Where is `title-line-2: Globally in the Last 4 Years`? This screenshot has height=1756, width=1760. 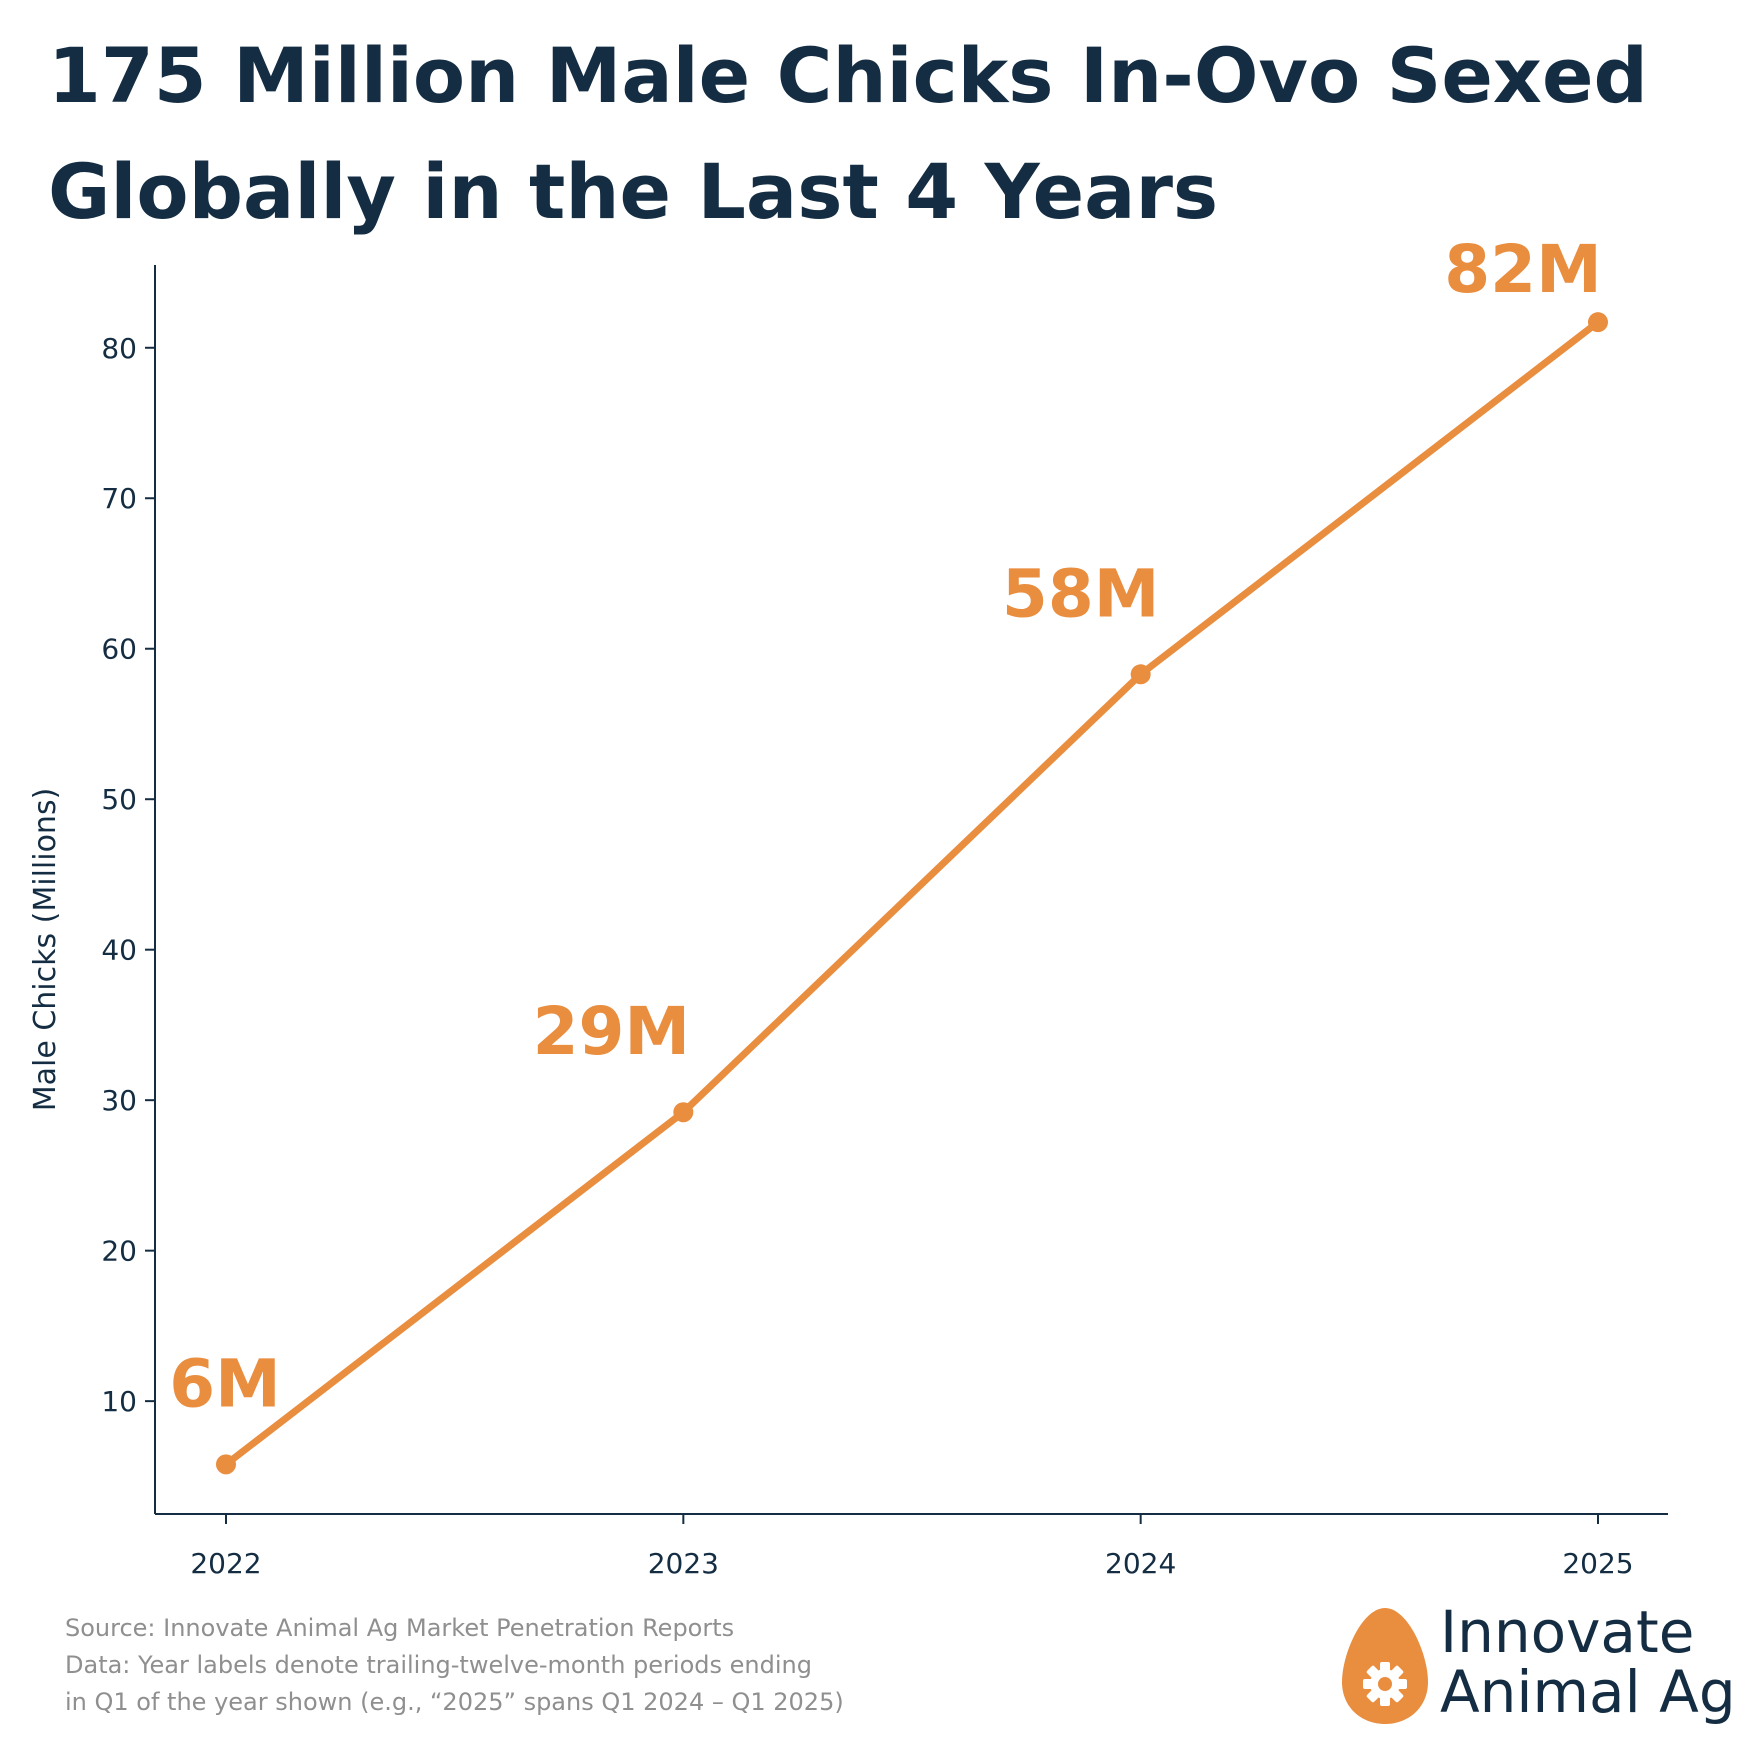
title-line-2: Globally in the Last 4 Years is located at coordinates (633, 191).